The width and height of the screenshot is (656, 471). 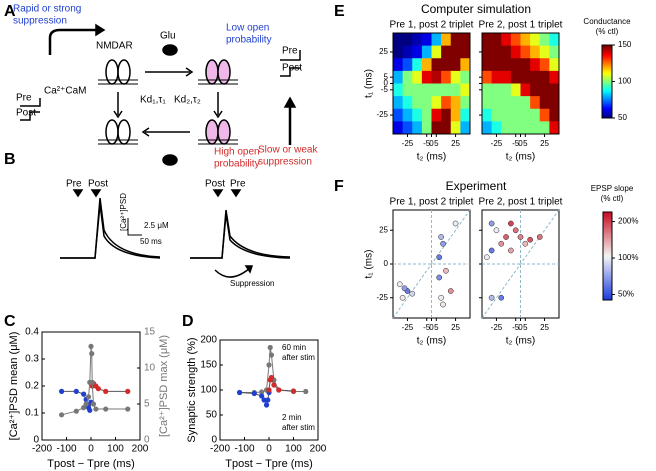 I want to click on annotation: after stim, so click(x=298, y=427).